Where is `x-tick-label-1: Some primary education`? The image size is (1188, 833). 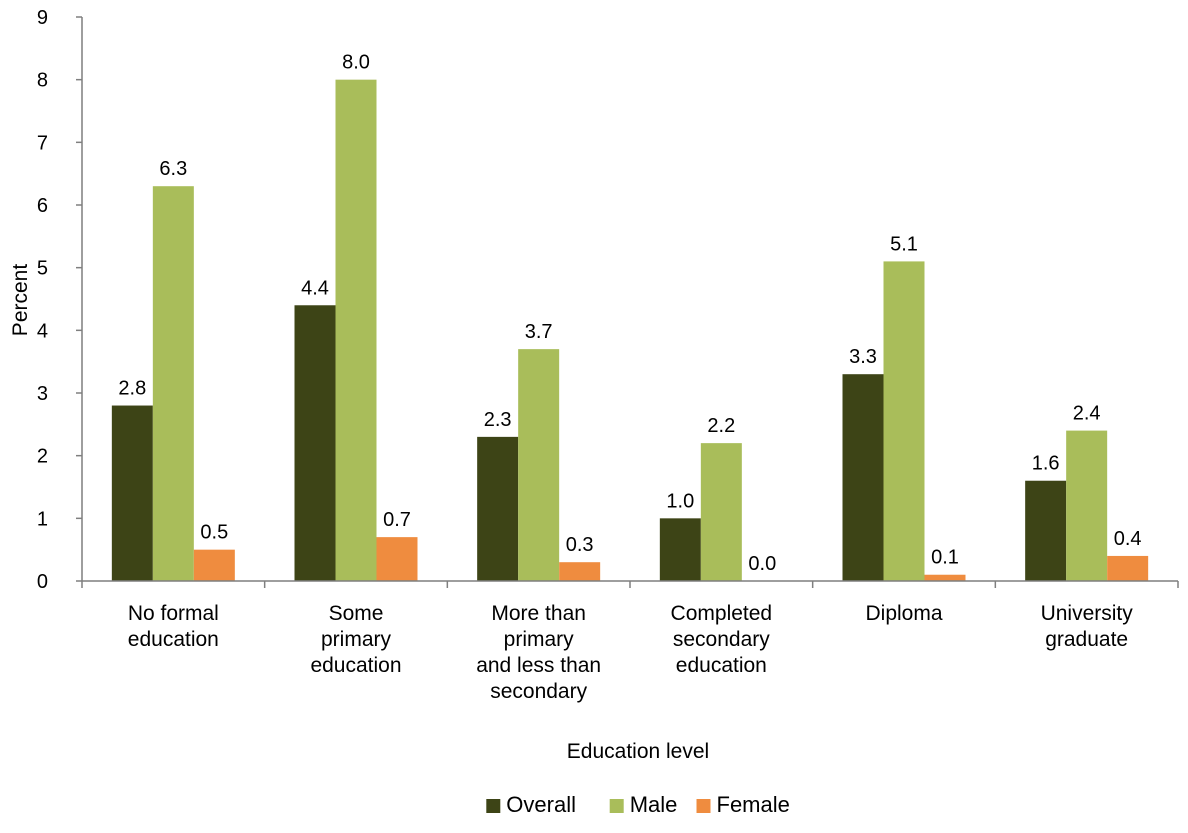
x-tick-label-1: Some primary education is located at coordinates (355, 639).